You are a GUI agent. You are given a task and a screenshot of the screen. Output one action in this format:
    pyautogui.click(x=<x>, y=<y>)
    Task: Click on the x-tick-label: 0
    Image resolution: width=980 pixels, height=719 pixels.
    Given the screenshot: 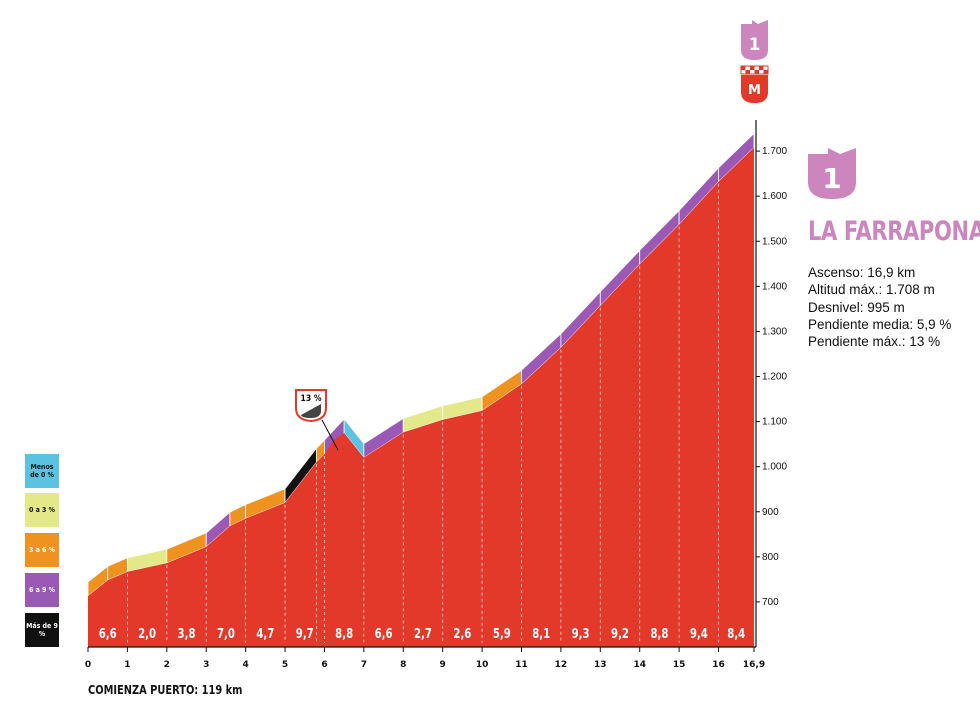 What is the action you would take?
    pyautogui.click(x=88, y=665)
    